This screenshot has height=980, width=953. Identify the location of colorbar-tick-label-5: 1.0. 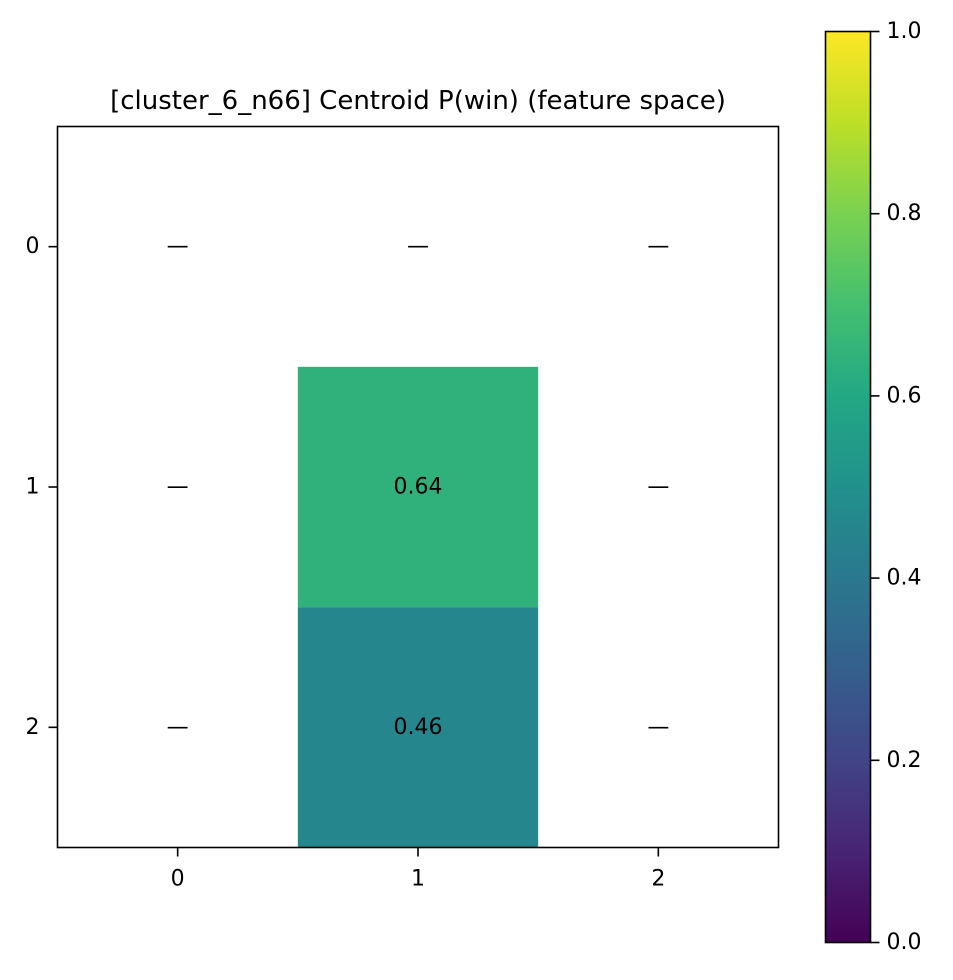
(904, 31).